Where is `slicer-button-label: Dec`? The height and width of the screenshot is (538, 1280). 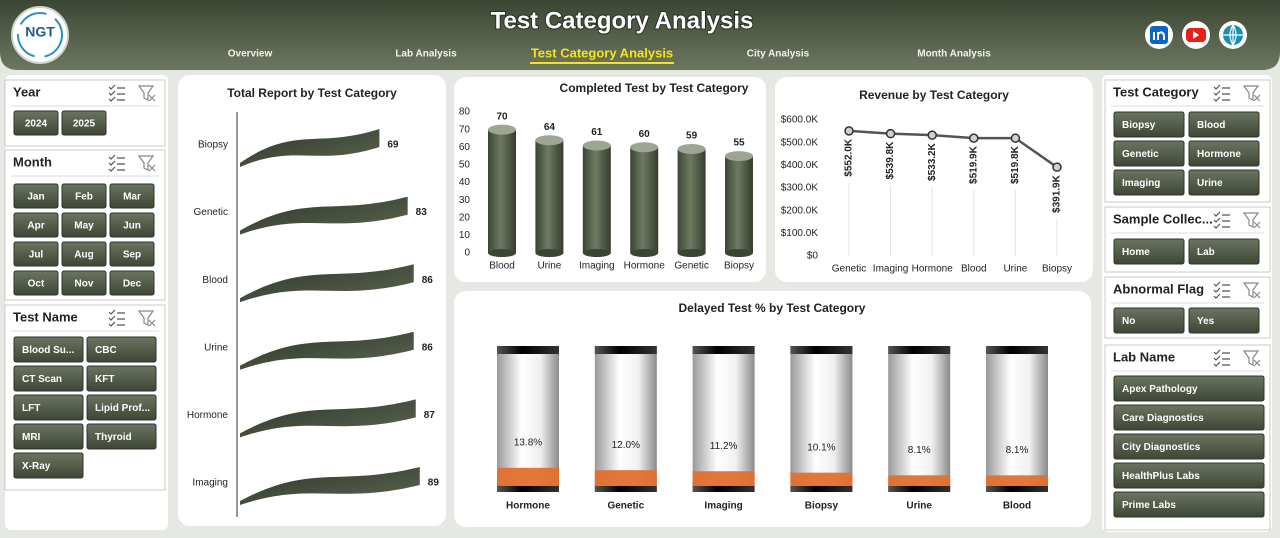 slicer-button-label: Dec is located at coordinates (132, 284).